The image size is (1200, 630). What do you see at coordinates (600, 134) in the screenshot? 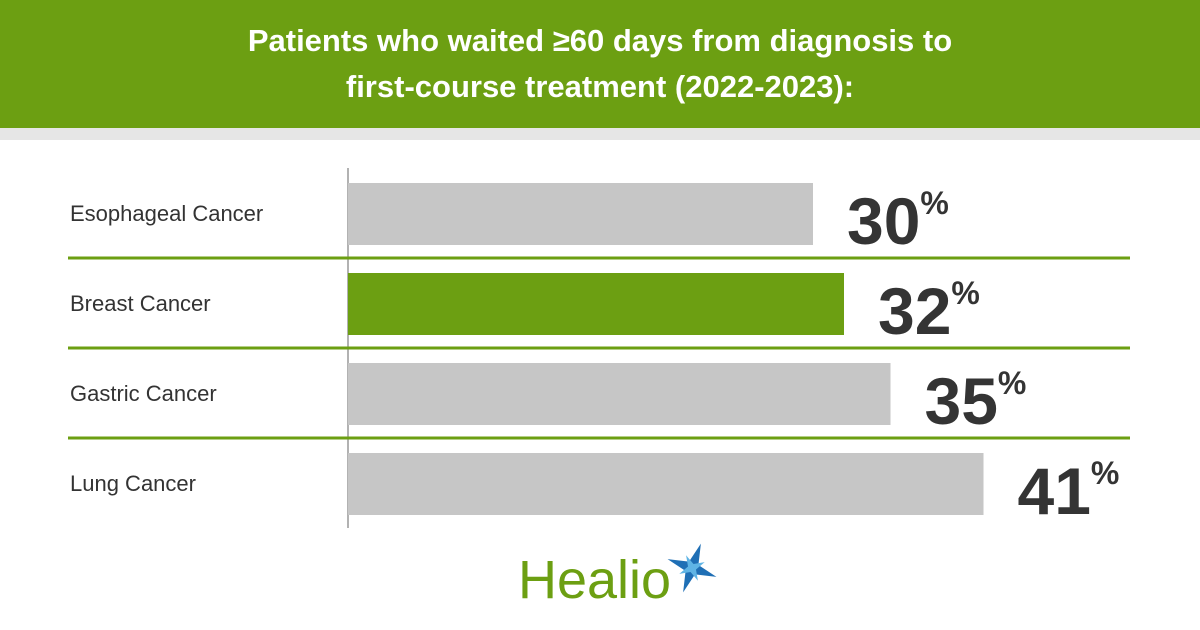
I see `header-strip` at bounding box center [600, 134].